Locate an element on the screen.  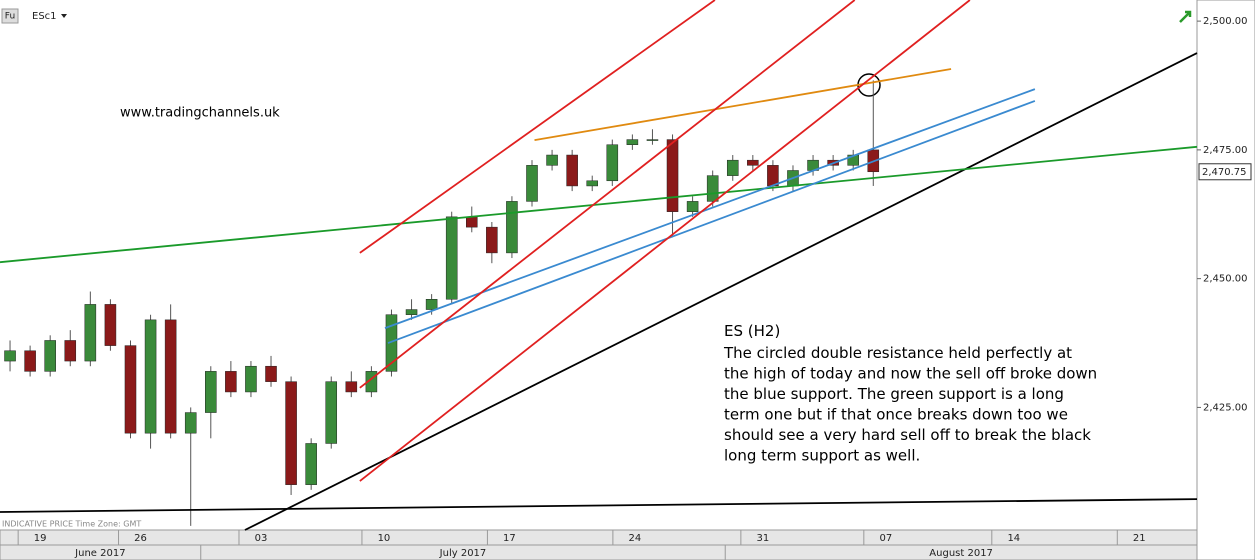
symbol-dropdown is located at coordinates (64, 16).